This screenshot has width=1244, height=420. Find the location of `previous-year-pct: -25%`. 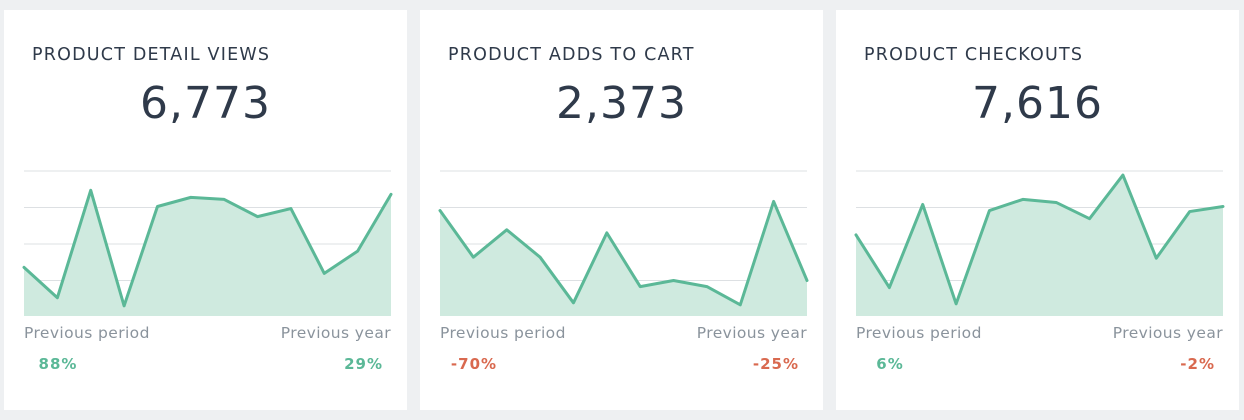

previous-year-pct: -25% is located at coordinates (775, 364).